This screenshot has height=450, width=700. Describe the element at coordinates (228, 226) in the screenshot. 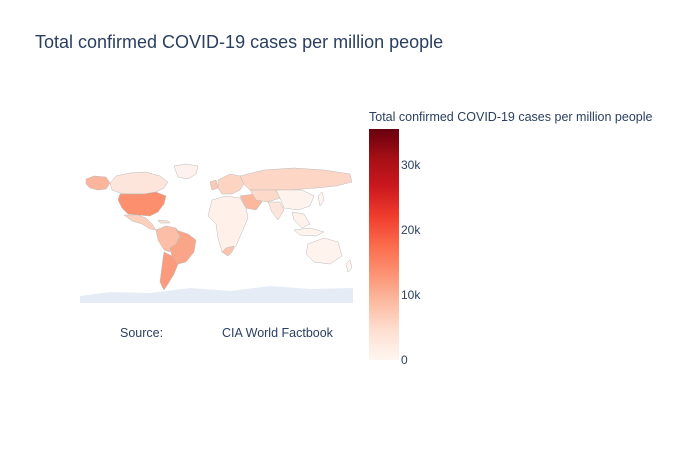

I see `region-africa` at that location.